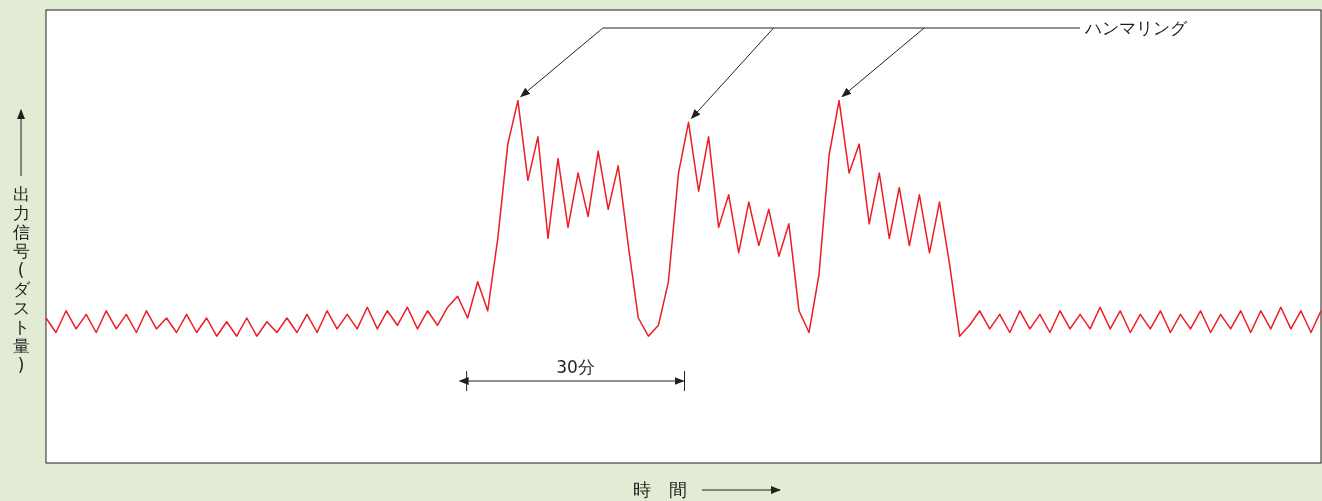 This screenshot has height=501, width=1322. Describe the element at coordinates (660, 489) in the screenshot. I see `x-axis-title: 時 間` at that location.